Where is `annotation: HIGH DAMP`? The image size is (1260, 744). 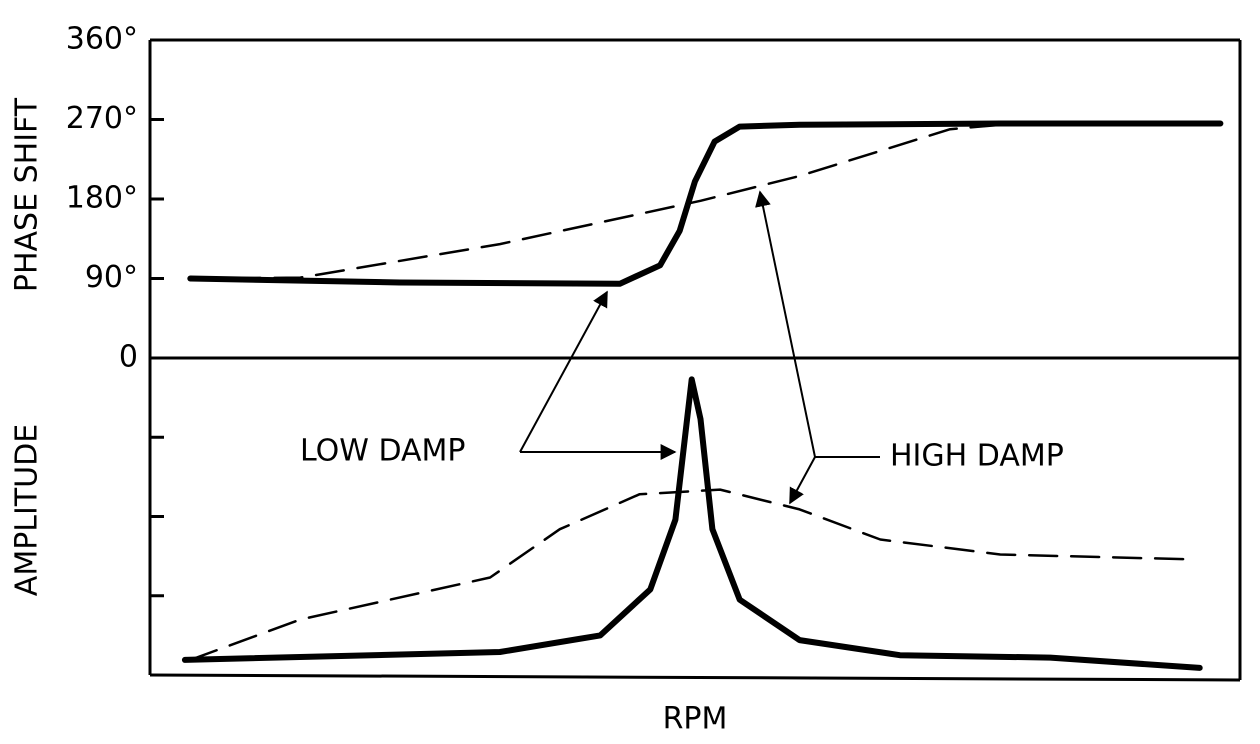
annotation: HIGH DAMP is located at coordinates (977, 456).